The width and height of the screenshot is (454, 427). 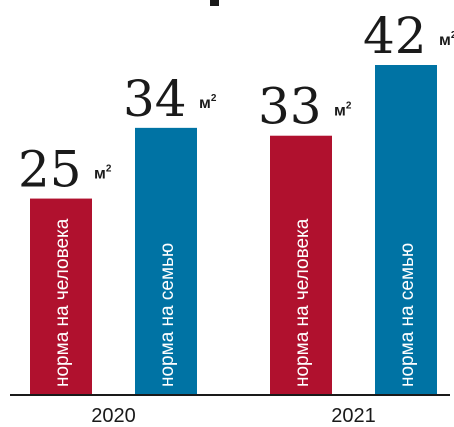 What do you see at coordinates (233, 416) in the screenshot?
I see `x-tick-labels: 2020 2021` at bounding box center [233, 416].